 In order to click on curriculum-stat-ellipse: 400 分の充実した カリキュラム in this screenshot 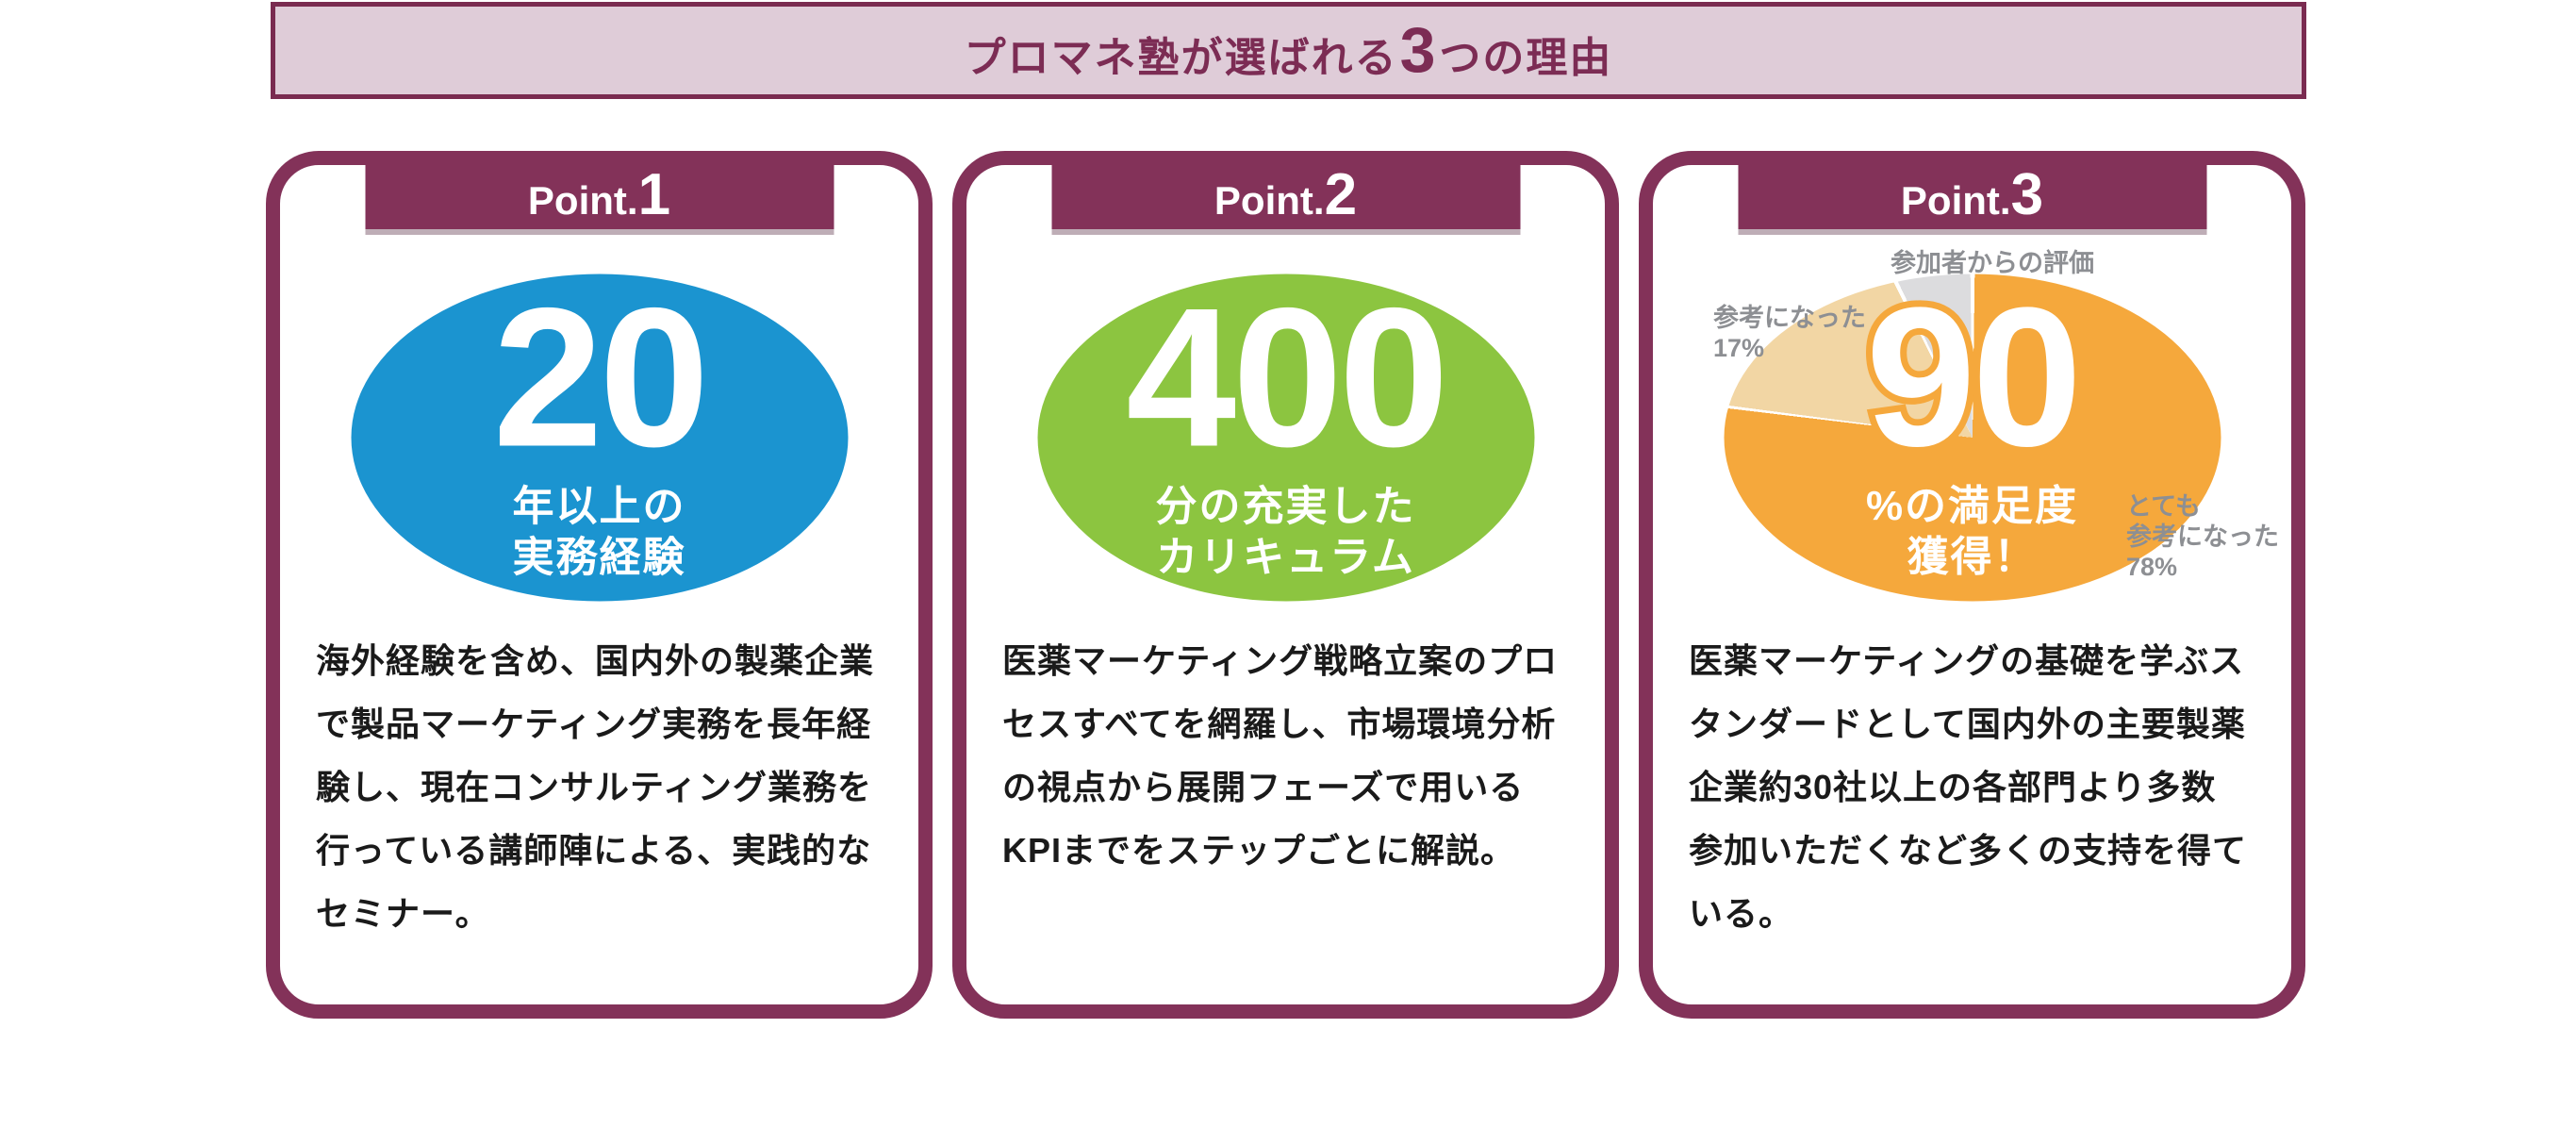, I will do `click(1285, 437)`.